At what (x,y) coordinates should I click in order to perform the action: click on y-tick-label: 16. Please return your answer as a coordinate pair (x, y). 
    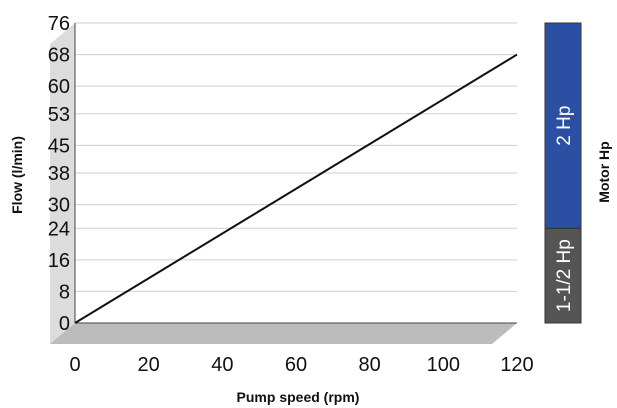
    Looking at the image, I should click on (59, 261).